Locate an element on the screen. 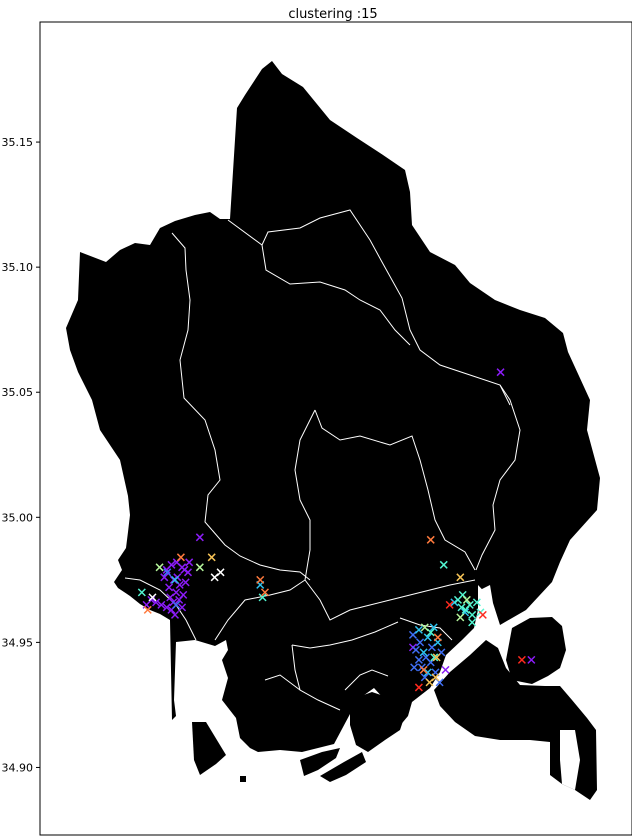  map-southeast-region is located at coordinates (515, 720).